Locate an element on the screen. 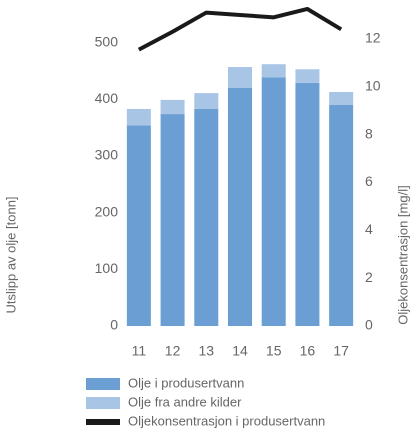  legend-label: Olje i produsertvann is located at coordinates (186, 382).